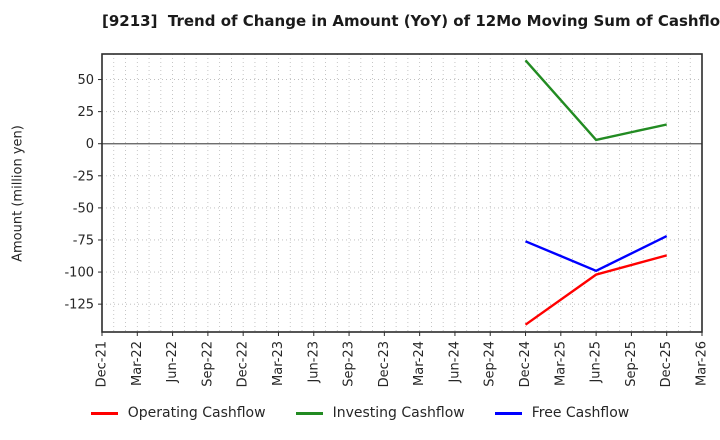  What do you see at coordinates (309, 413) in the screenshot?
I see `investing-cashflow-line-swatch` at bounding box center [309, 413].